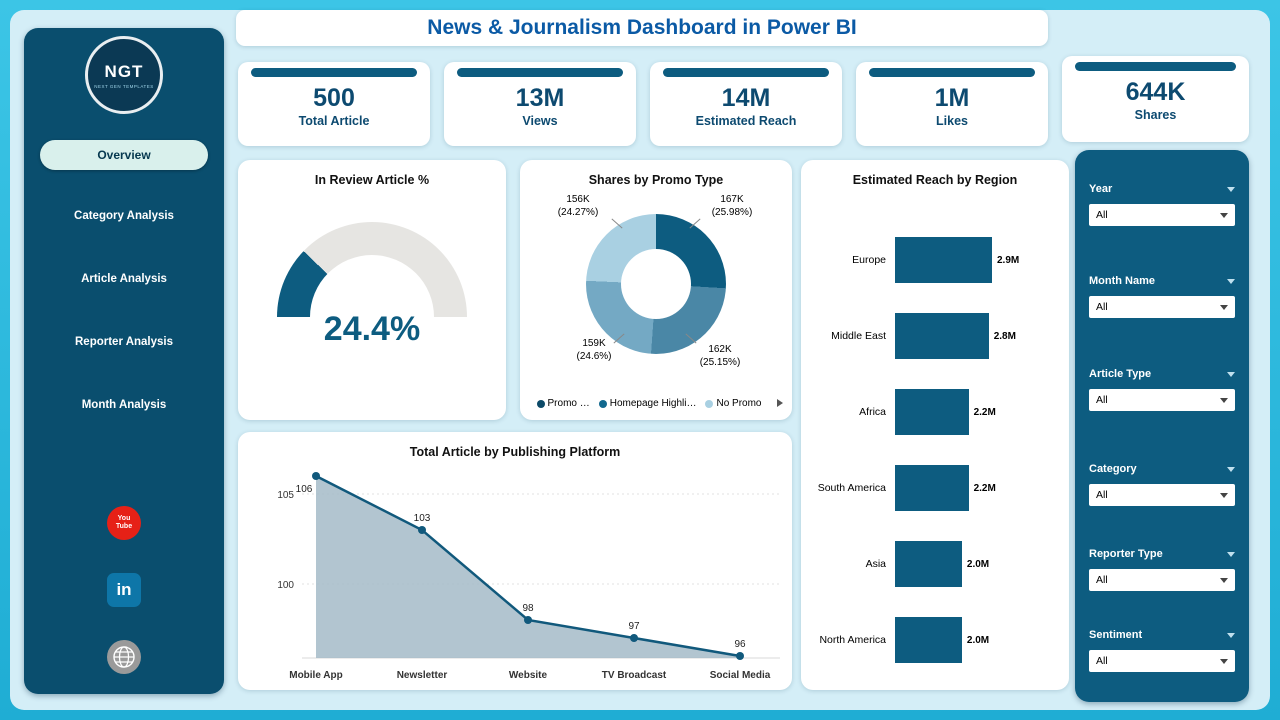 This screenshot has height=720, width=1280. Describe the element at coordinates (1162, 661) in the screenshot. I see `filter-sentiment-select: All` at that location.